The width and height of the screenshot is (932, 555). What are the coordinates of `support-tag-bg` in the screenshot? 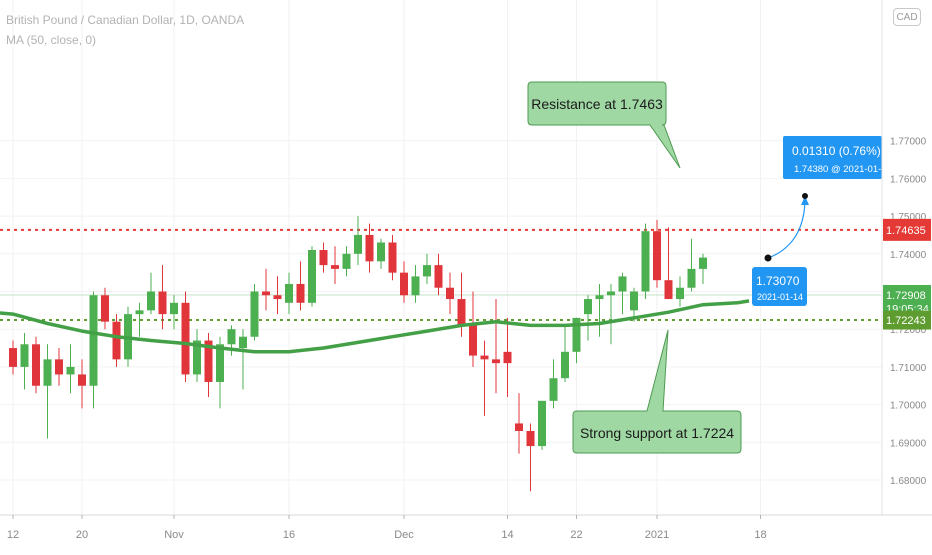 It's located at (907, 320).